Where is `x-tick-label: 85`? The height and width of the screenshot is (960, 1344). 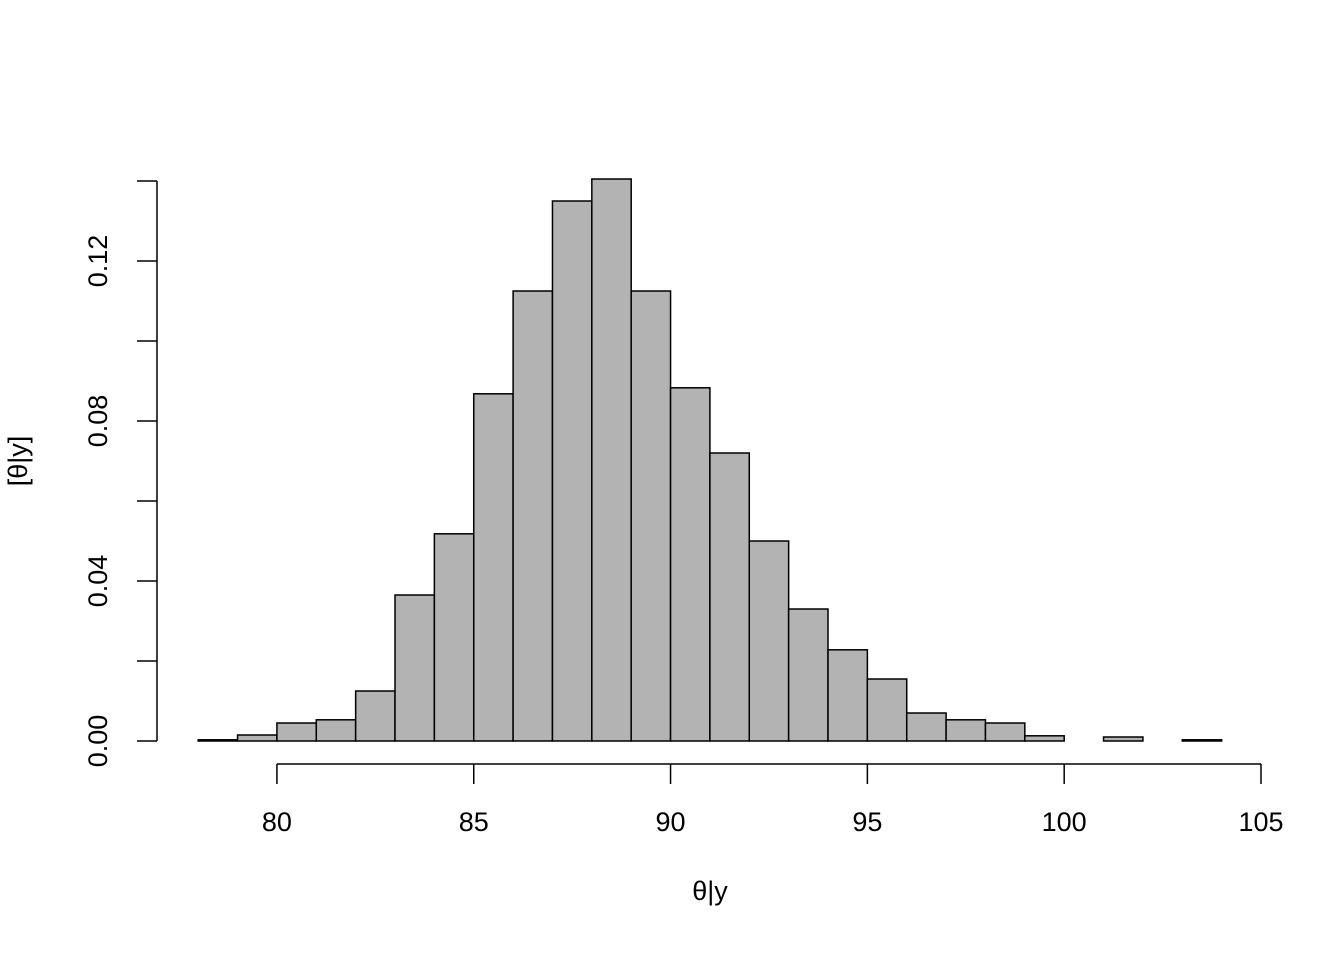 x-tick-label: 85 is located at coordinates (474, 822).